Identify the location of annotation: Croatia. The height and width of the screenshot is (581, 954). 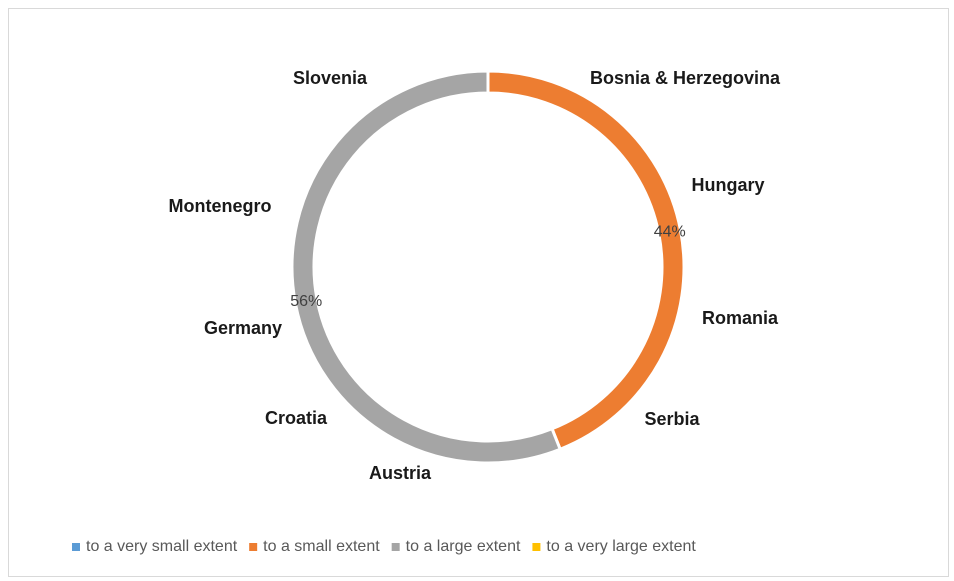
(296, 418).